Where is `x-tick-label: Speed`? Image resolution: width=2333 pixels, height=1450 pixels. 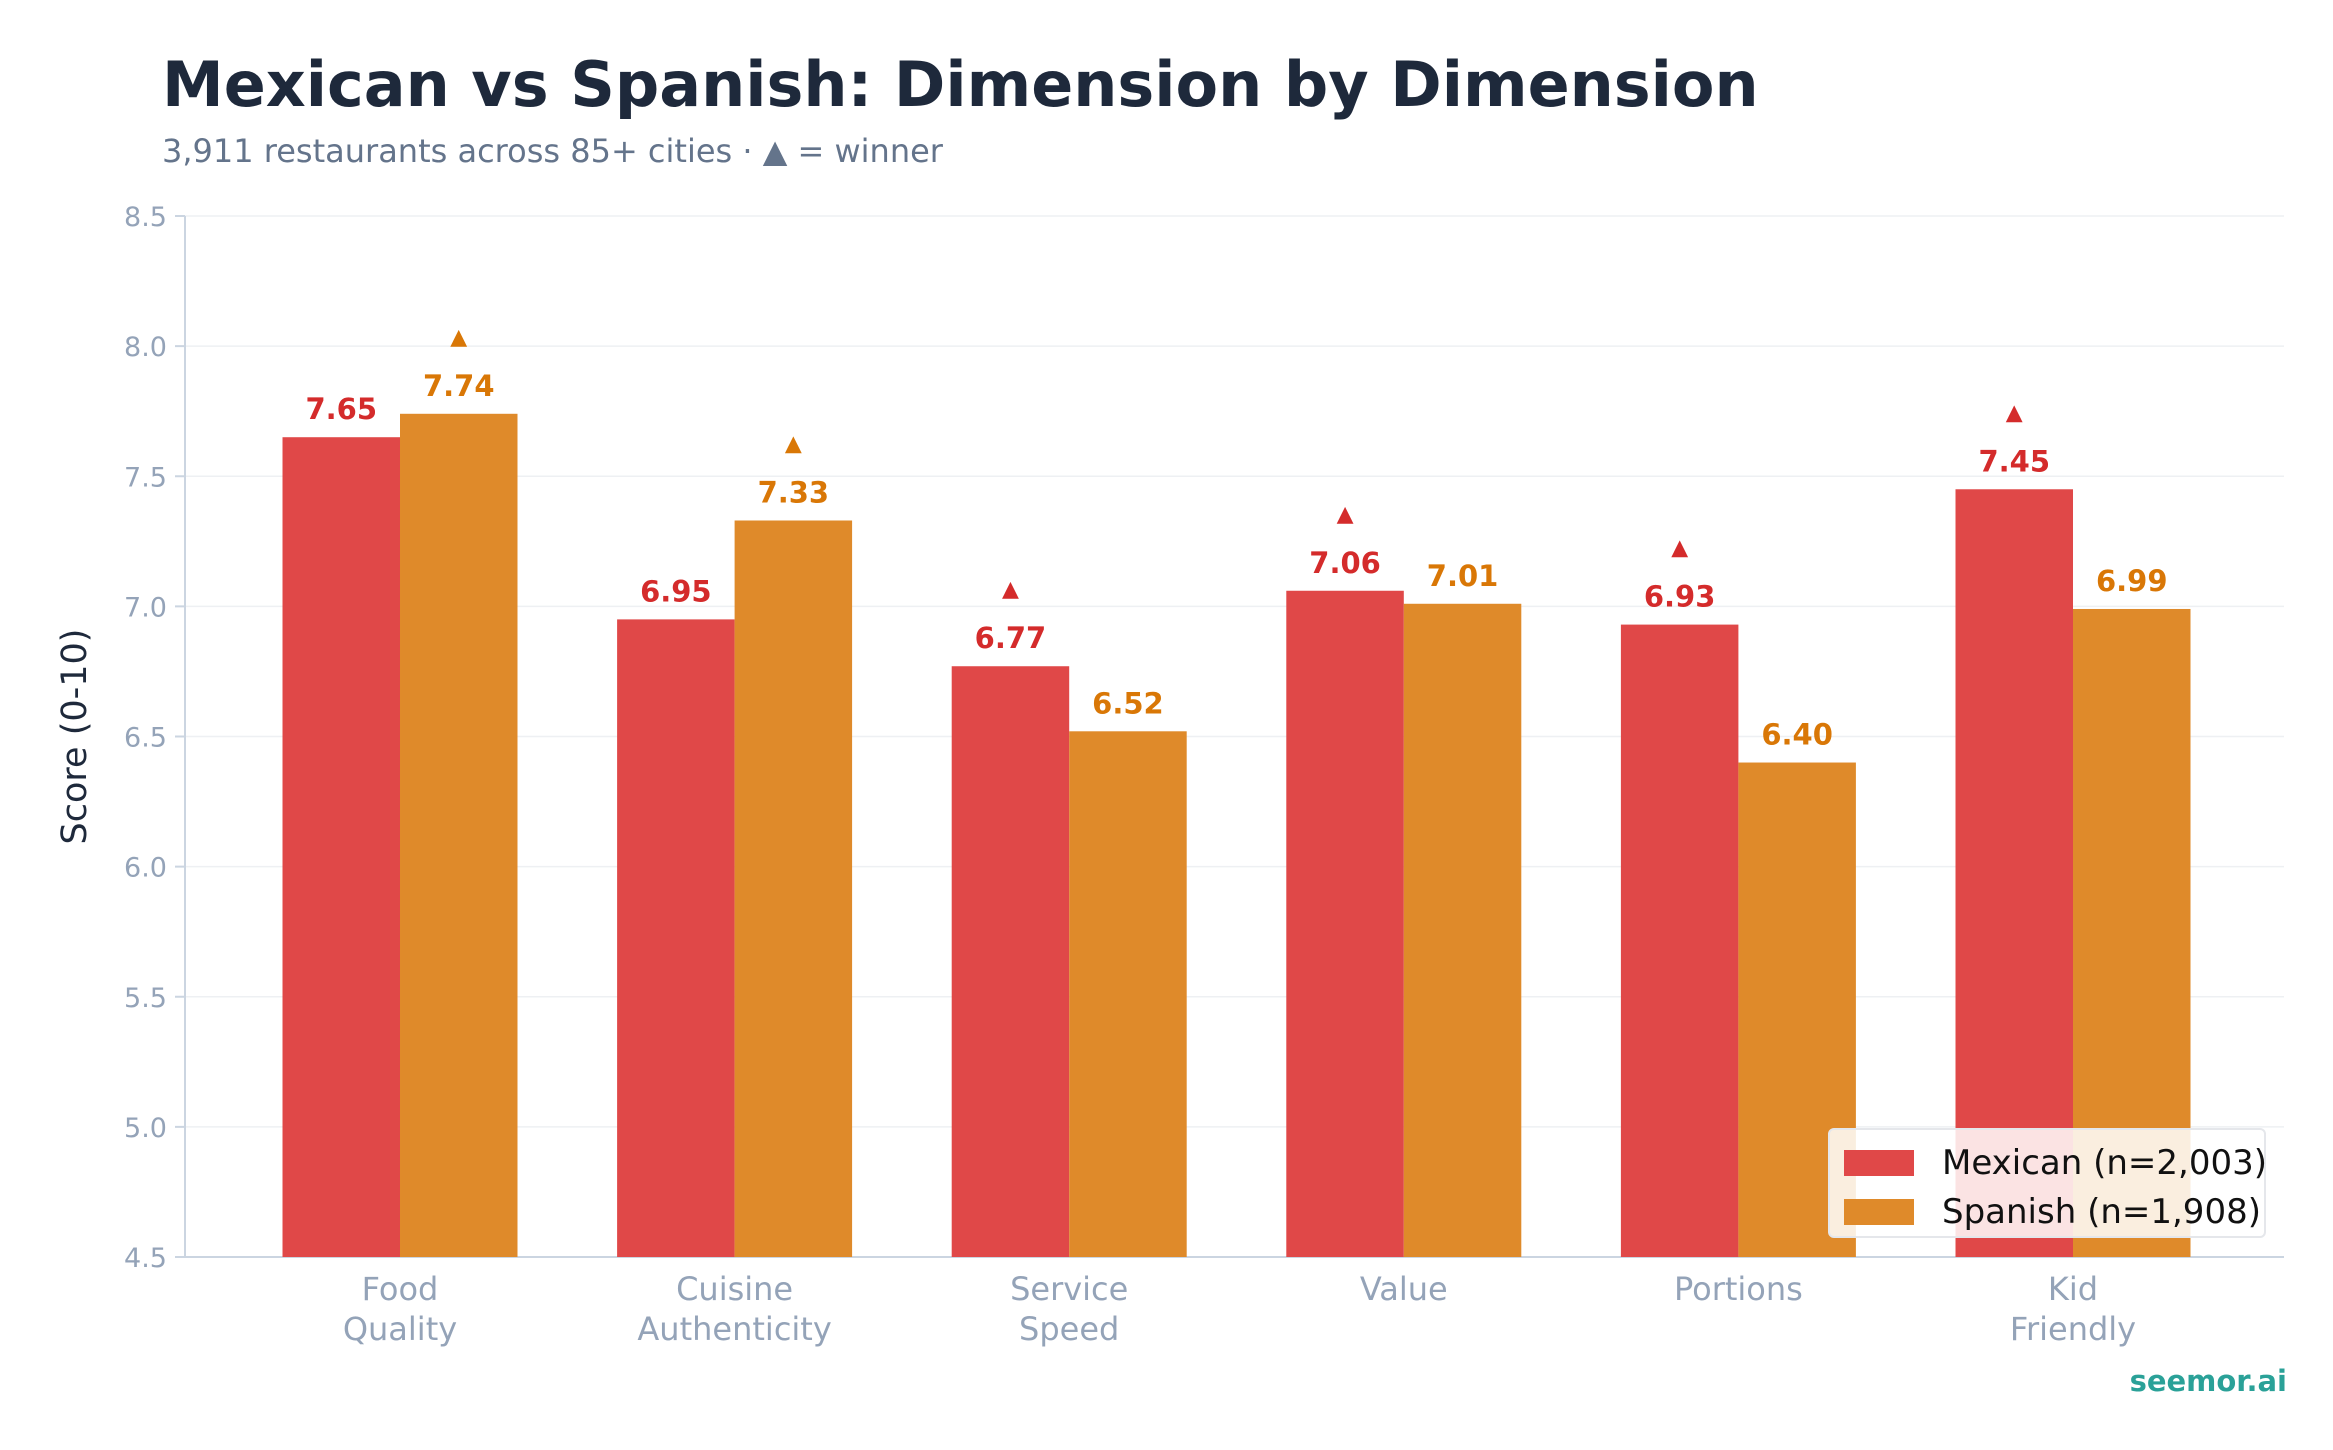 x-tick-label: Speed is located at coordinates (1069, 1329).